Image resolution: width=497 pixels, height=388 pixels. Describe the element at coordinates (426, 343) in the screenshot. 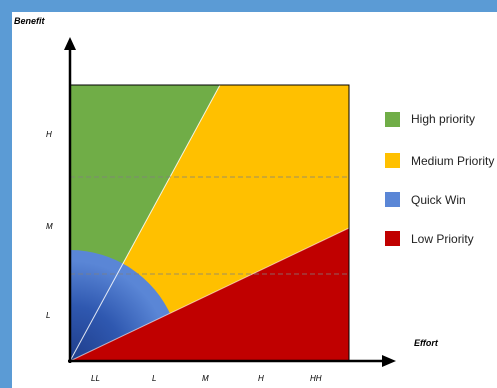

I see `x-axis-title: Effort` at that location.